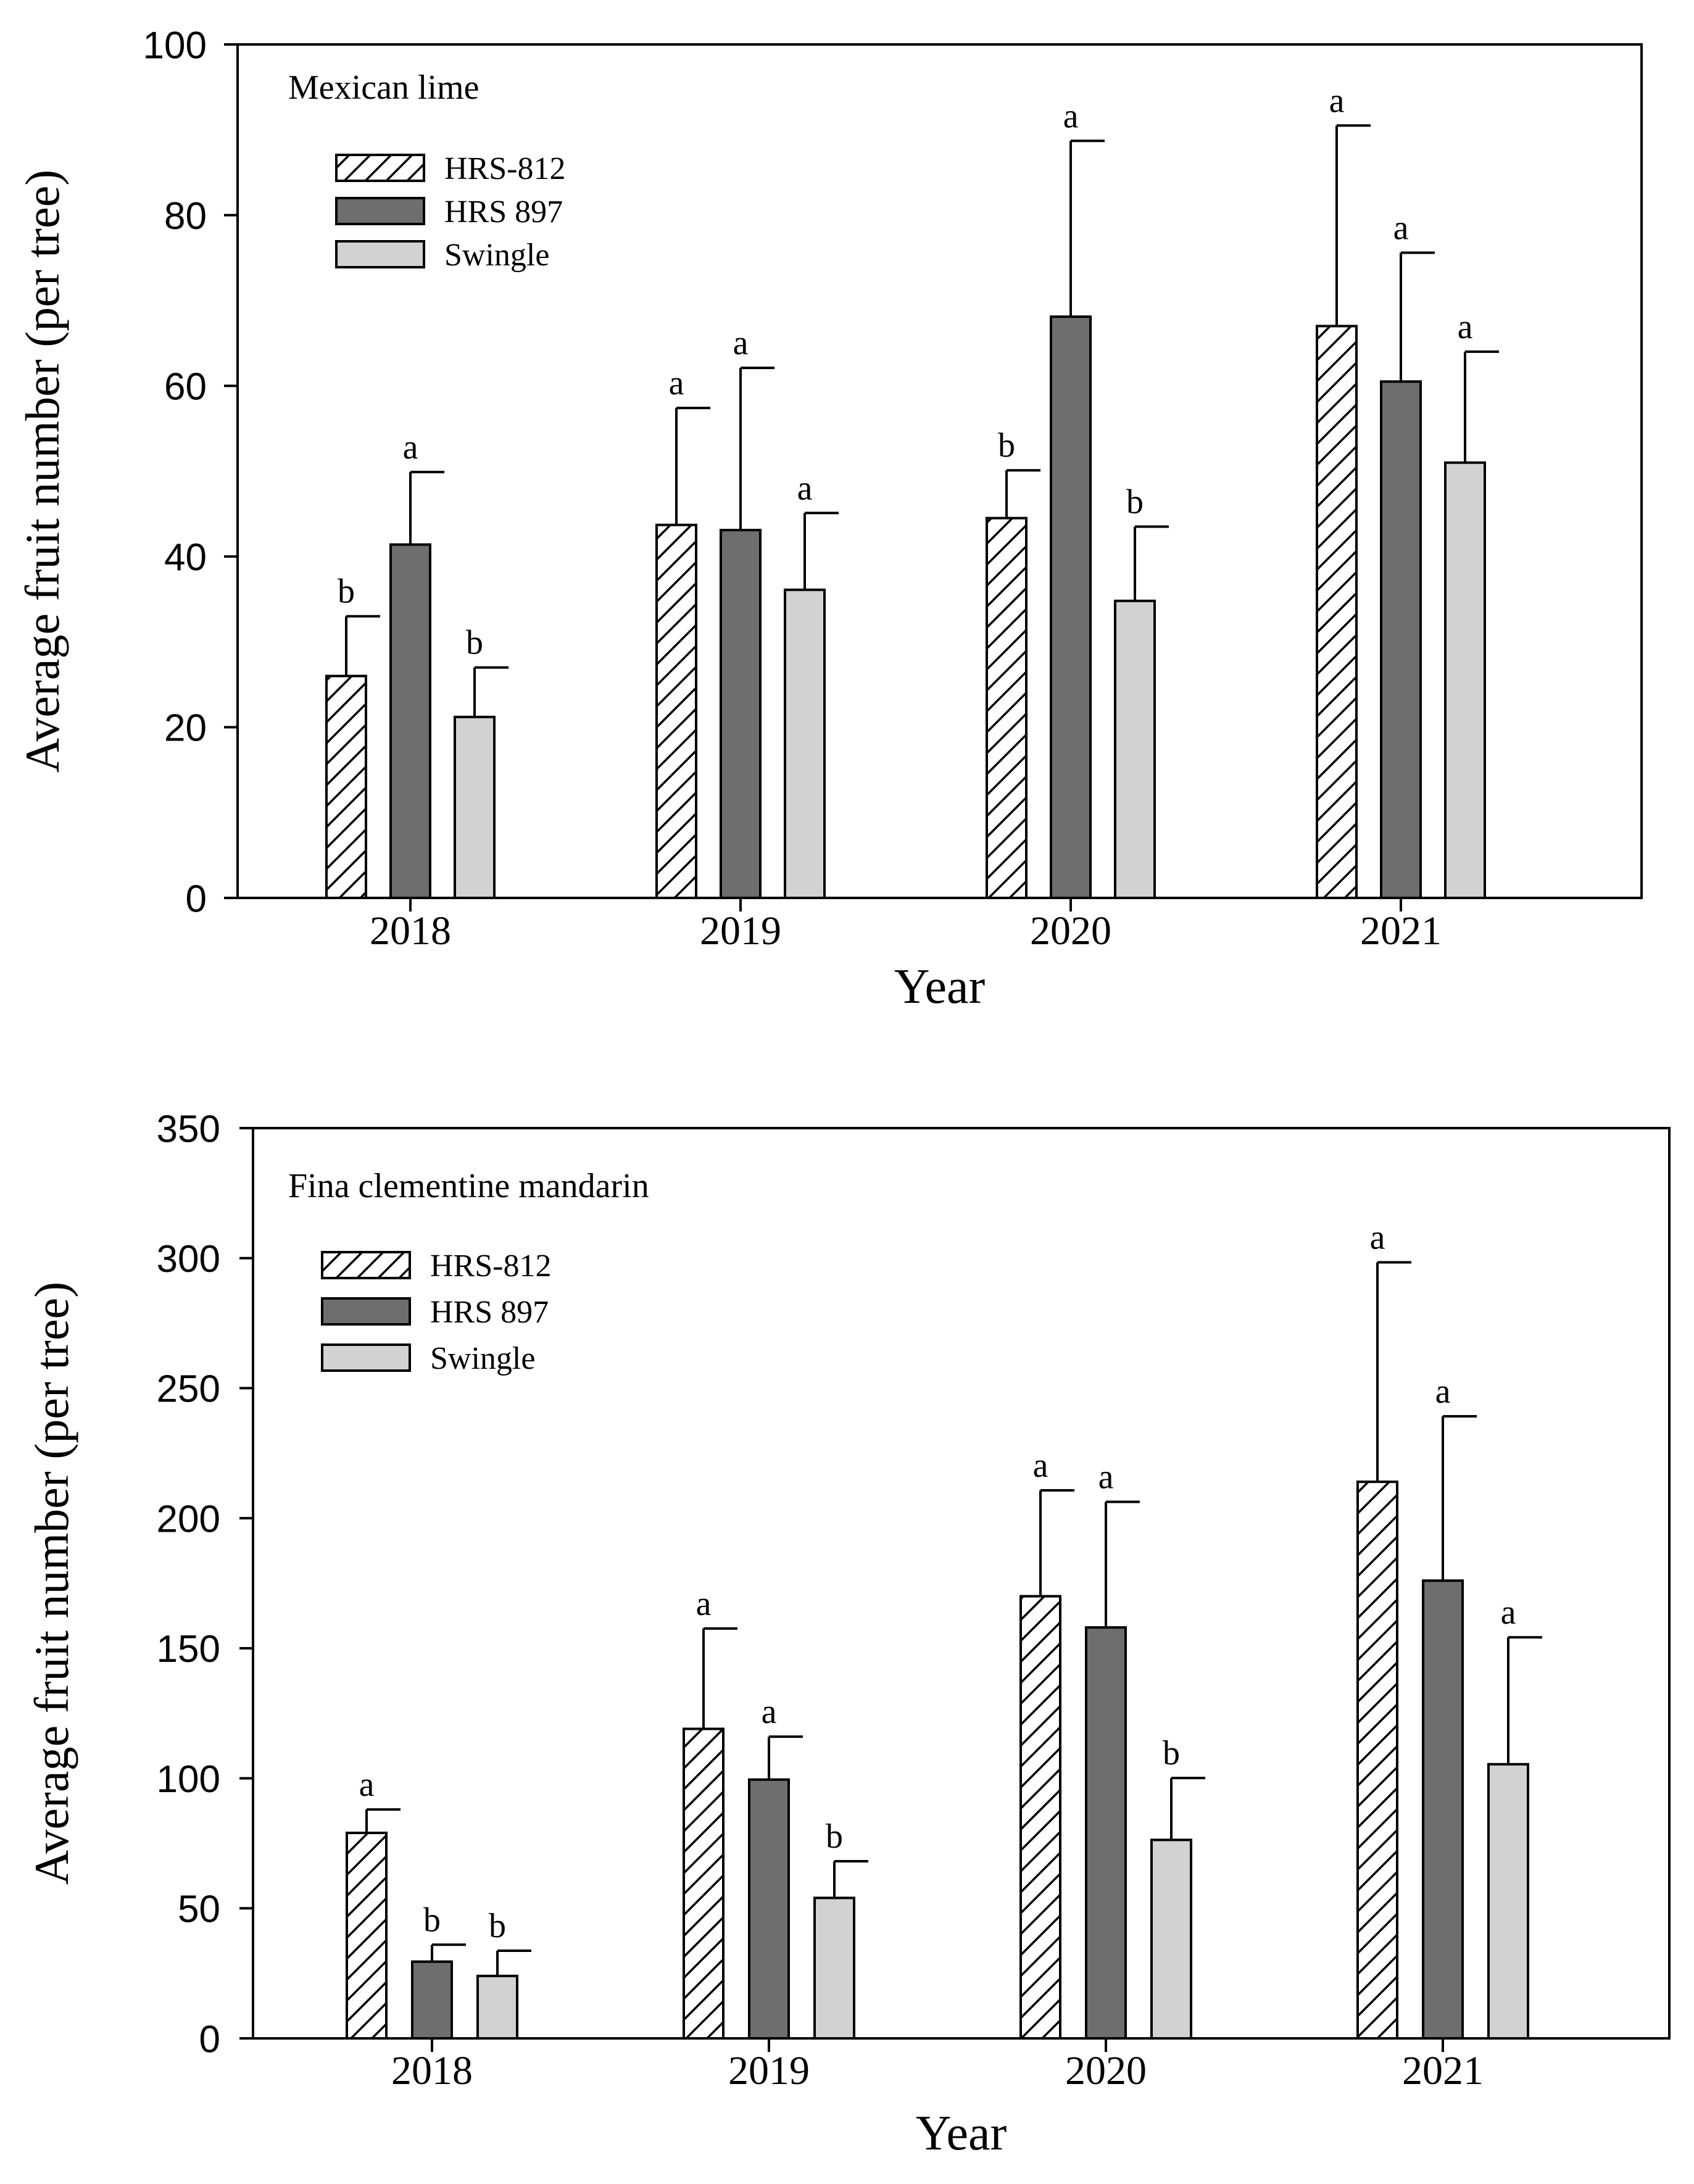 The width and height of the screenshot is (1694, 2184). I want to click on y-tick-label: 40, so click(185, 557).